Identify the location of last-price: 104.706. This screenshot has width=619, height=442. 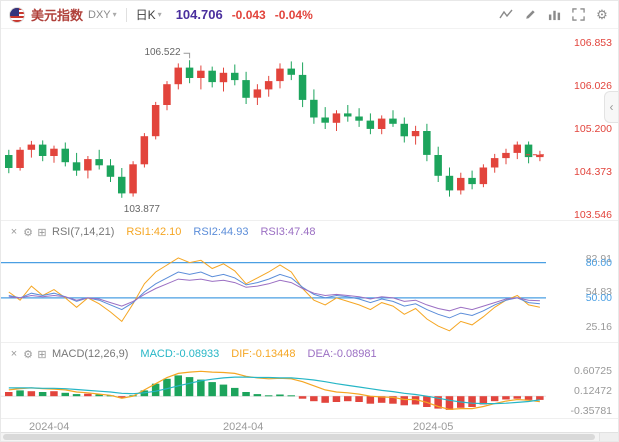
(199, 14).